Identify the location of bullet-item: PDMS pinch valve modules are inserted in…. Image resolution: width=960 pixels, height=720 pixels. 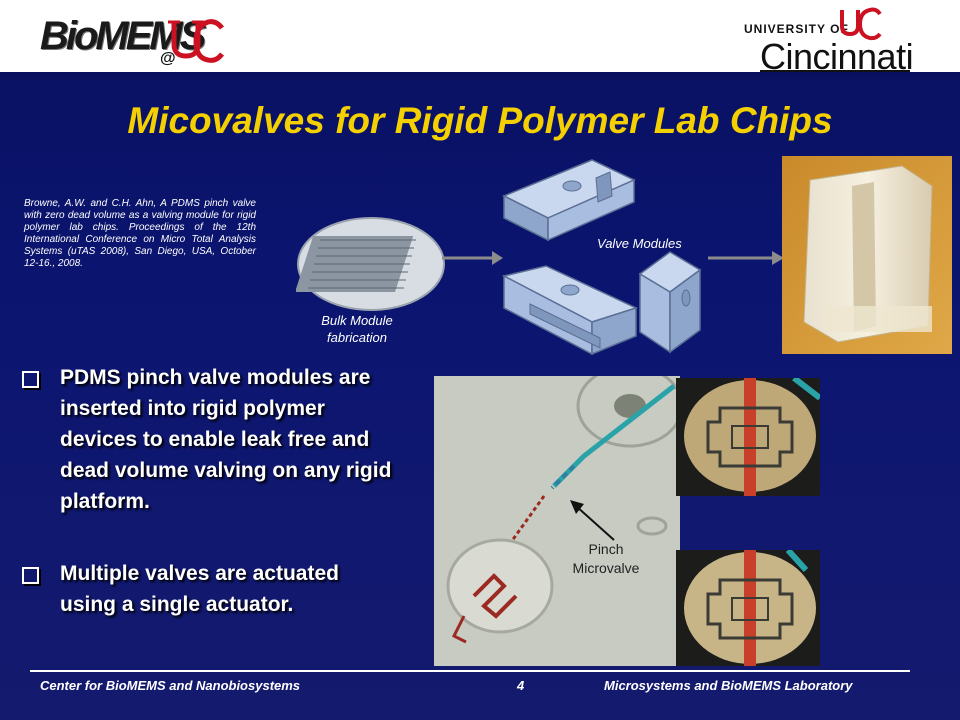
(208, 439).